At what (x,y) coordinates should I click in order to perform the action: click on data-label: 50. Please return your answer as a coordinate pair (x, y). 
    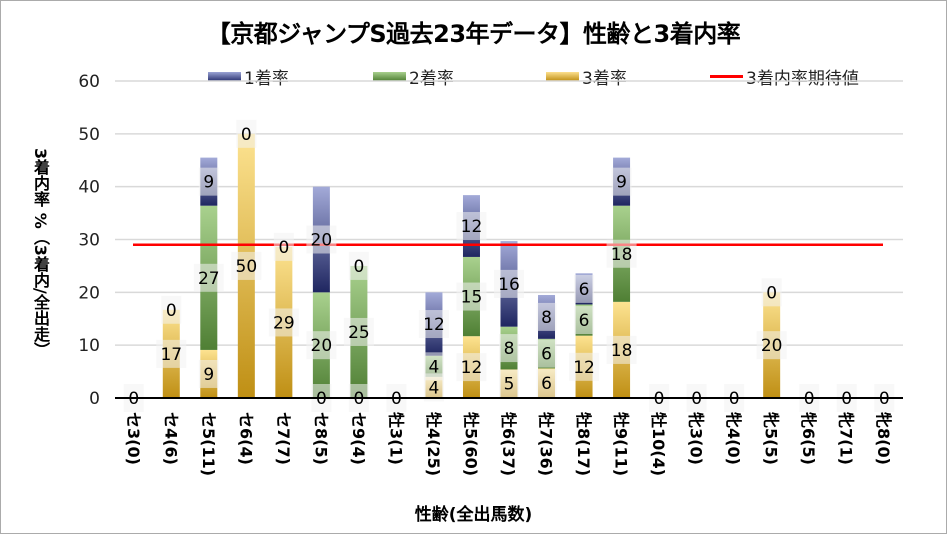
    Looking at the image, I should click on (247, 267).